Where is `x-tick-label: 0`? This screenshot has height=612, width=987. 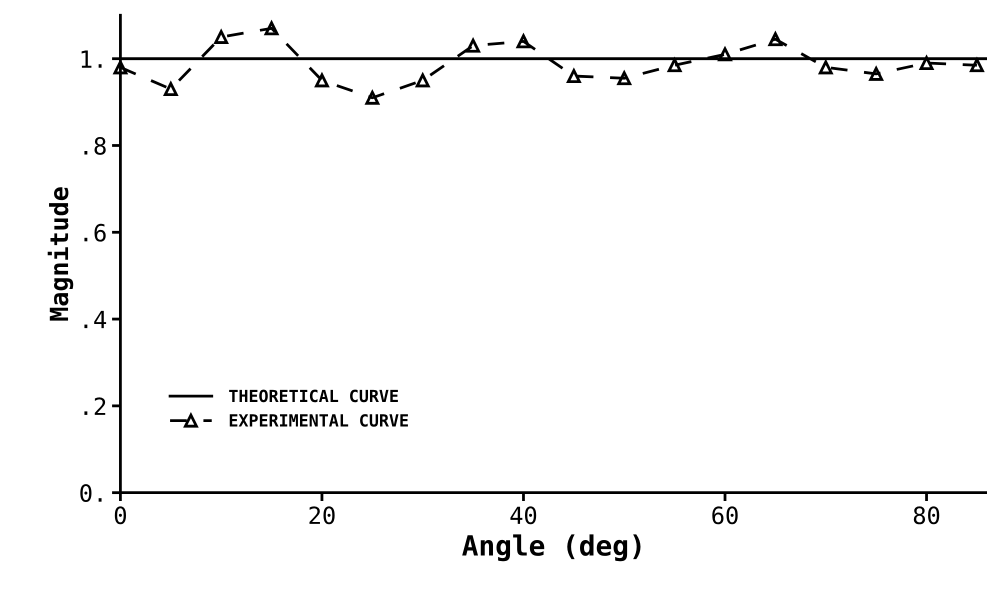 x-tick-label: 0 is located at coordinates (120, 515).